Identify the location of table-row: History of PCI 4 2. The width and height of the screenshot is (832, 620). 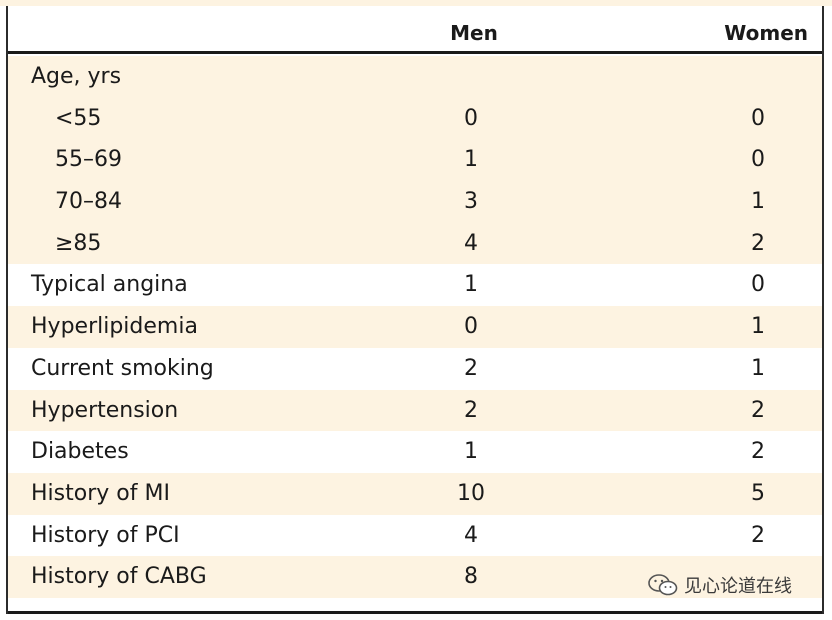
(415, 535).